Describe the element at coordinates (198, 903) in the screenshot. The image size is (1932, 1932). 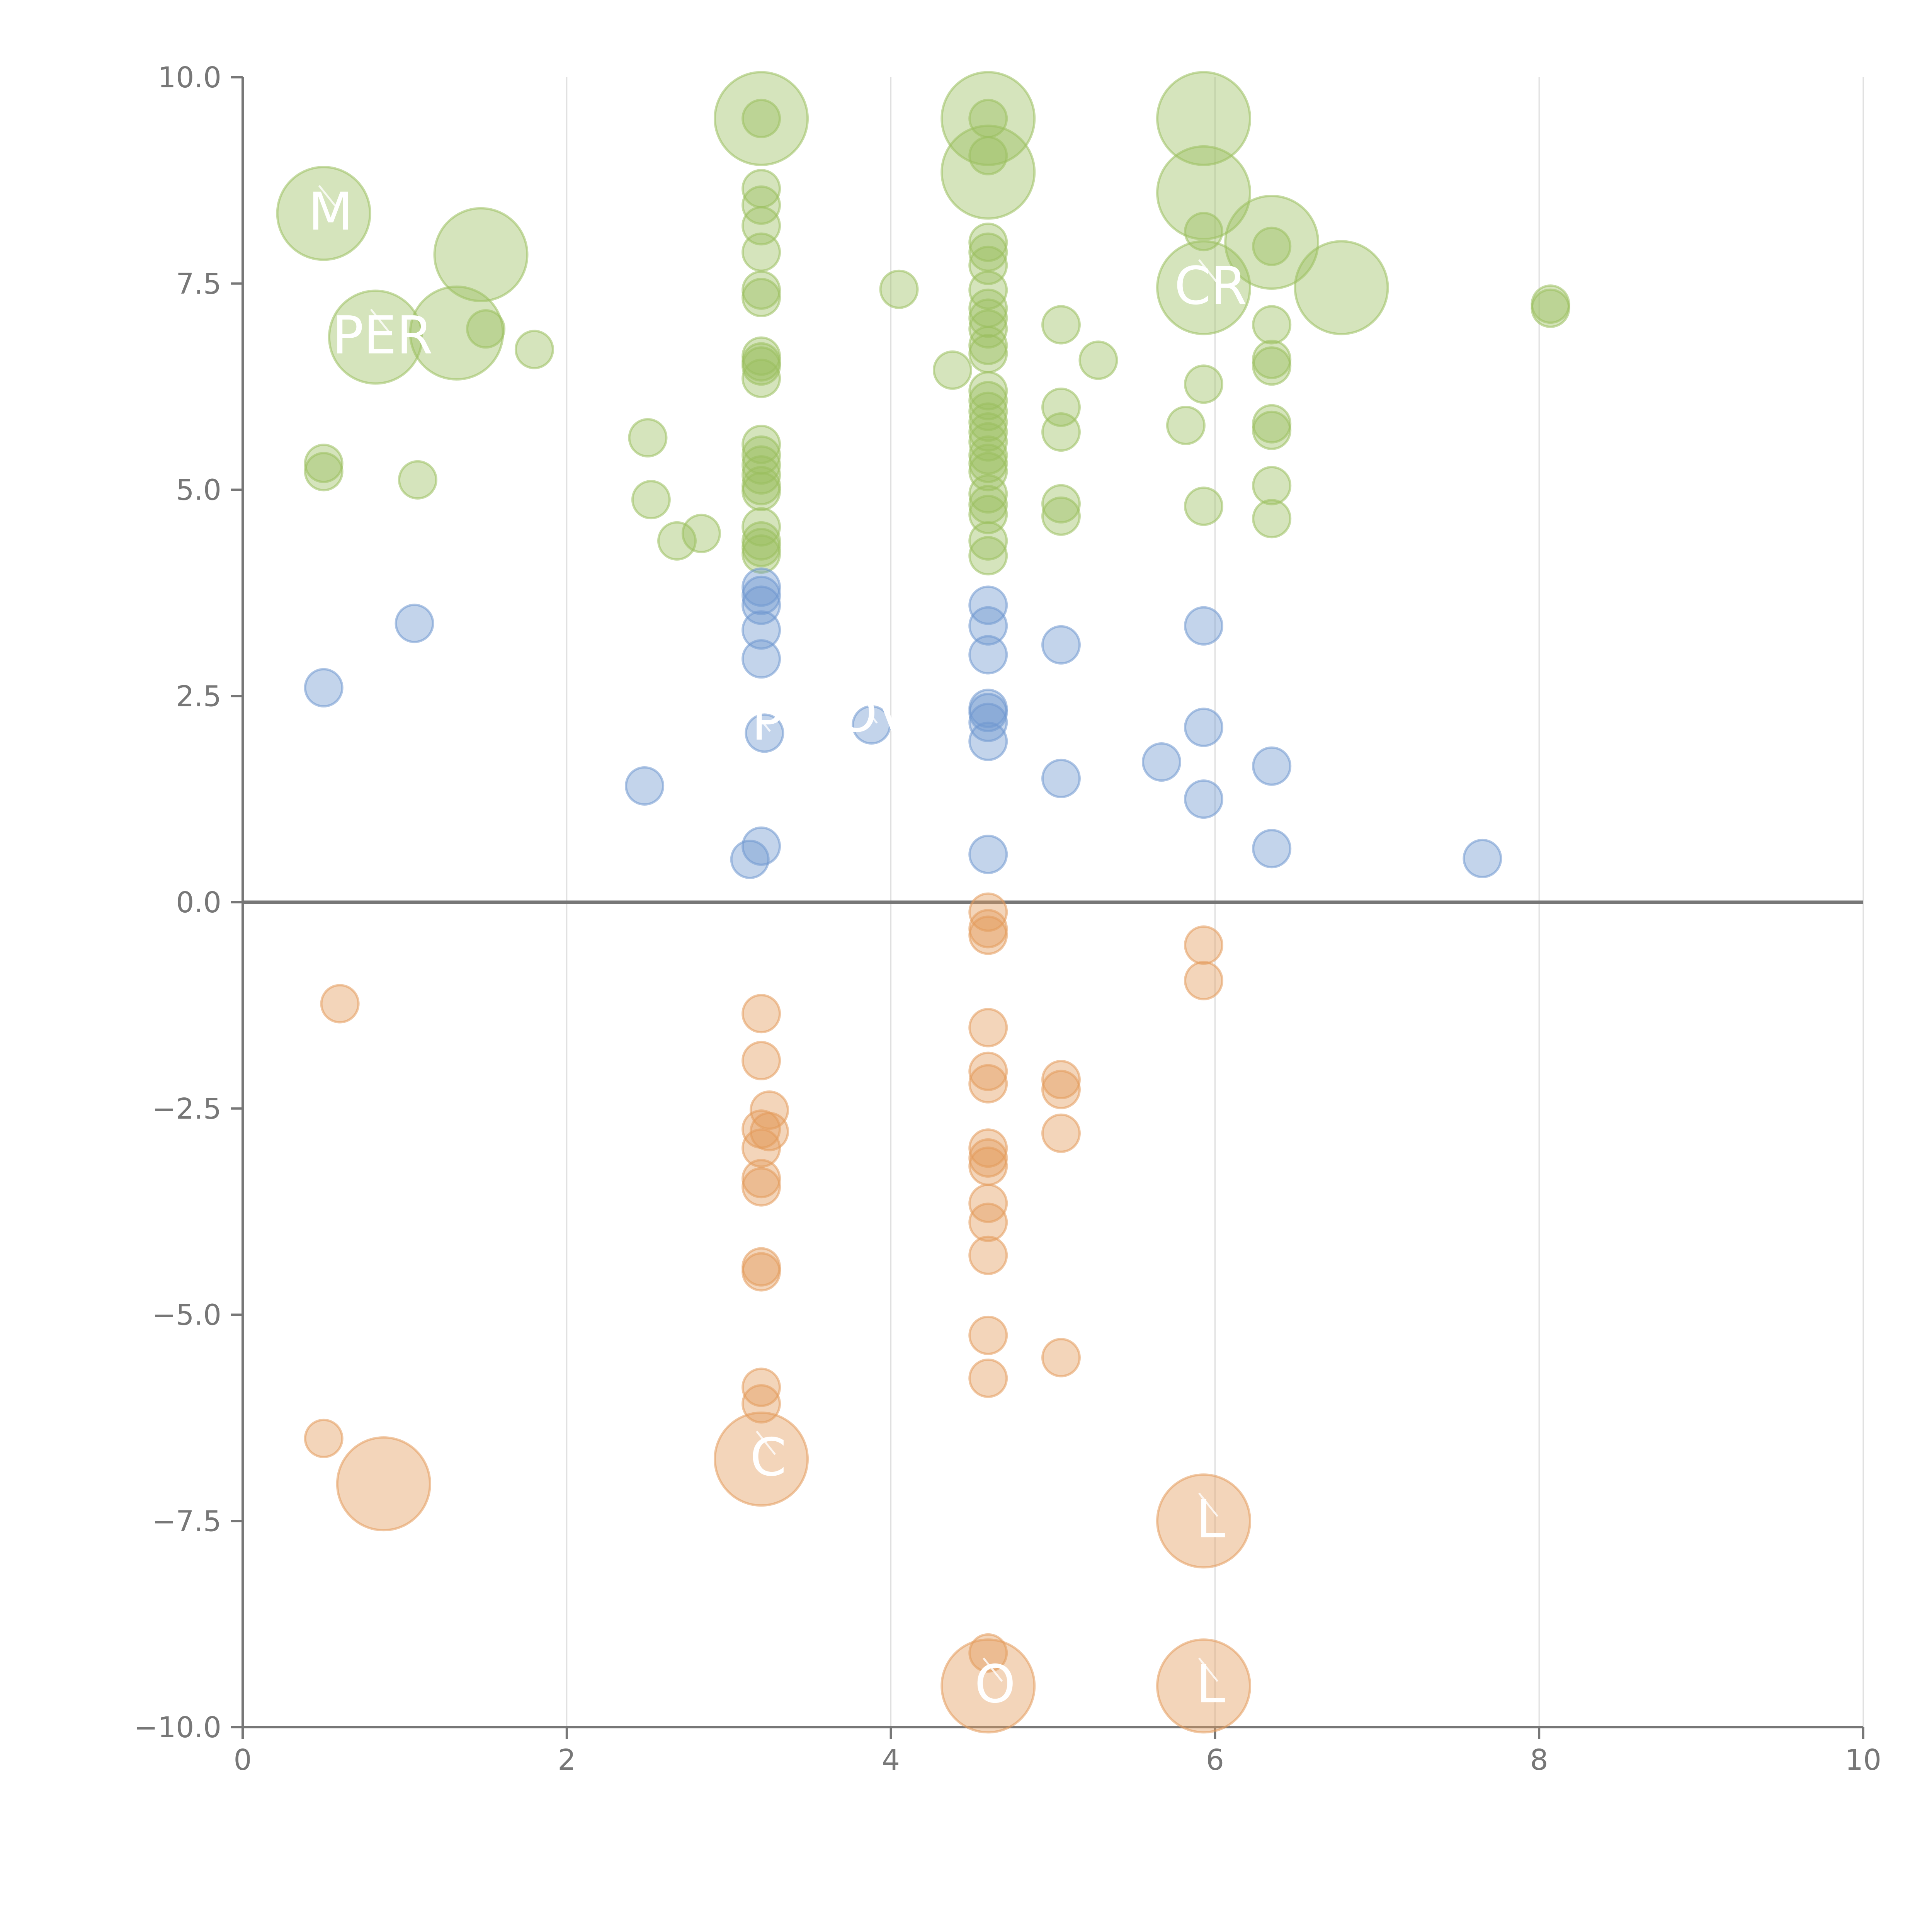
I see `y-tick-label: 0.0` at that location.